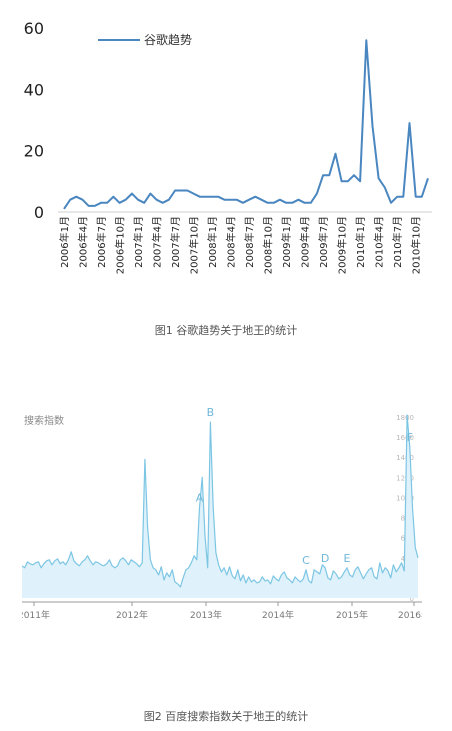  What do you see at coordinates (405, 418) in the screenshot?
I see `y-tick-label: 1800` at bounding box center [405, 418].